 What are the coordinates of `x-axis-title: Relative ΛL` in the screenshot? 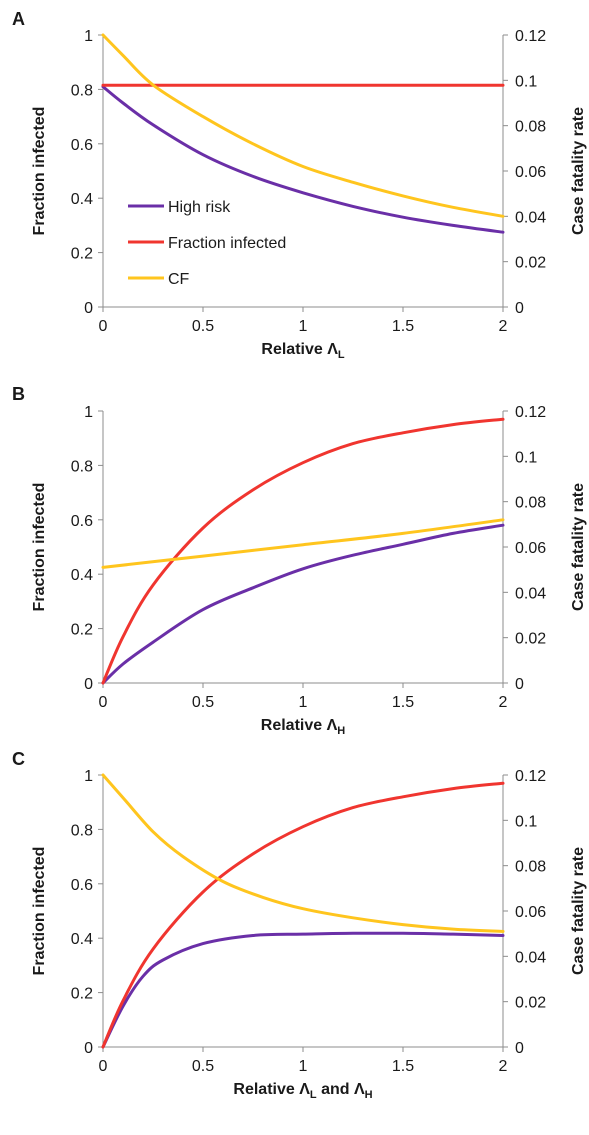 It's located at (302, 351).